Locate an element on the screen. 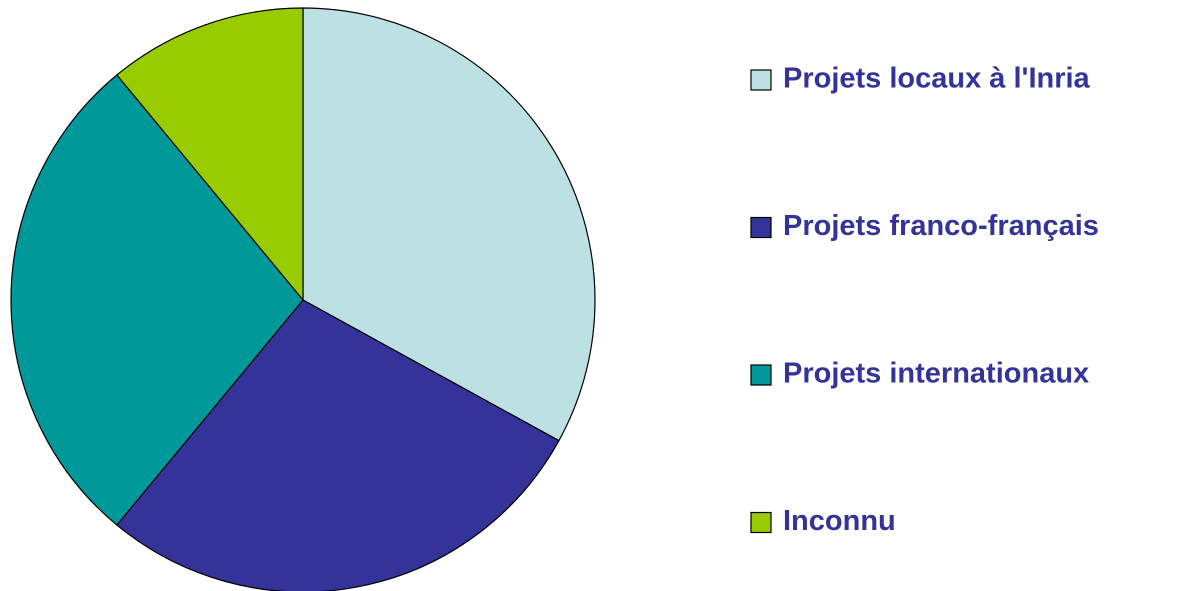  legend-label: Projets internationaux is located at coordinates (936, 374).